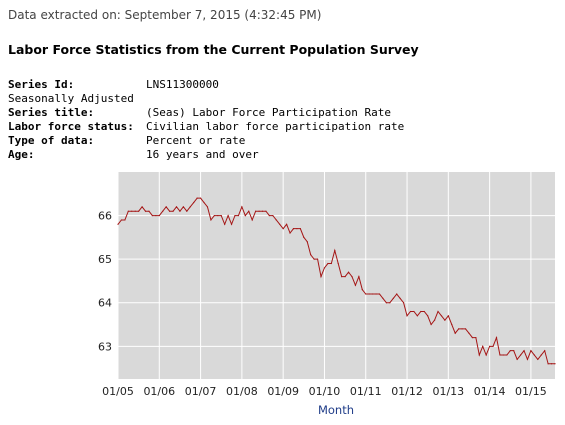 Image resolution: width=565 pixels, height=425 pixels. Describe the element at coordinates (51, 140) in the screenshot. I see `type-of-data-label: Type of data:` at that location.